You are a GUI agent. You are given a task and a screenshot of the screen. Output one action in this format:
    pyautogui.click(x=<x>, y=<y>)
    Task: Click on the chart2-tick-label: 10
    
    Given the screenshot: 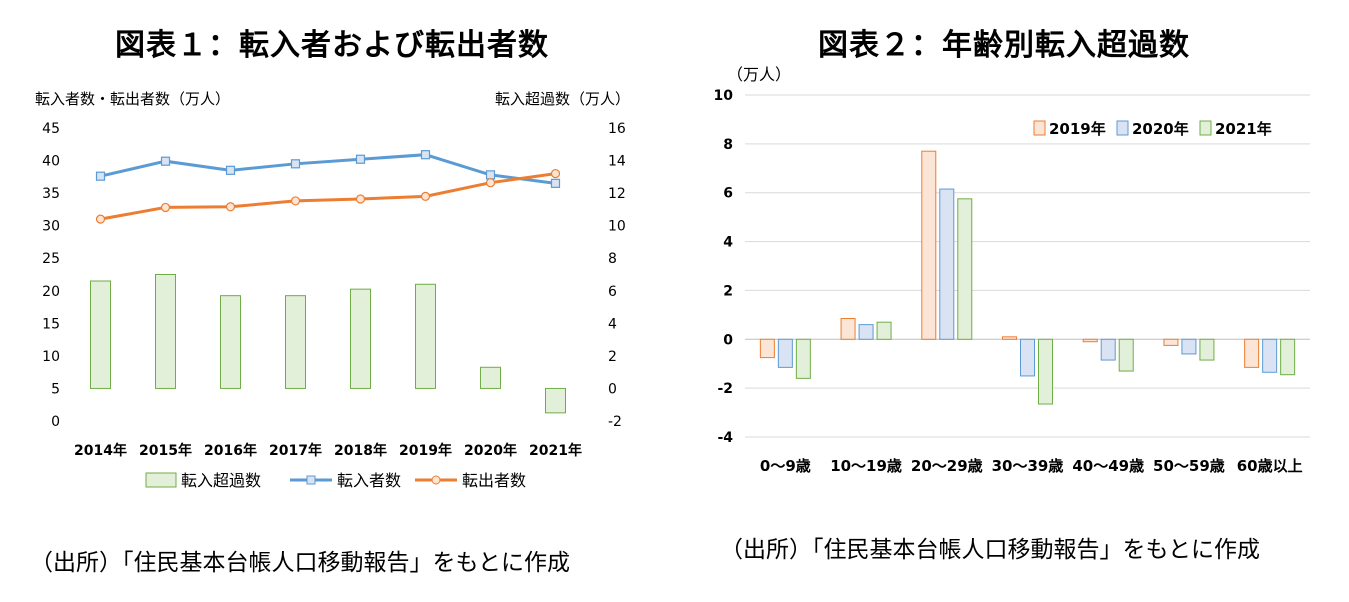 What is the action you would take?
    pyautogui.click(x=724, y=96)
    